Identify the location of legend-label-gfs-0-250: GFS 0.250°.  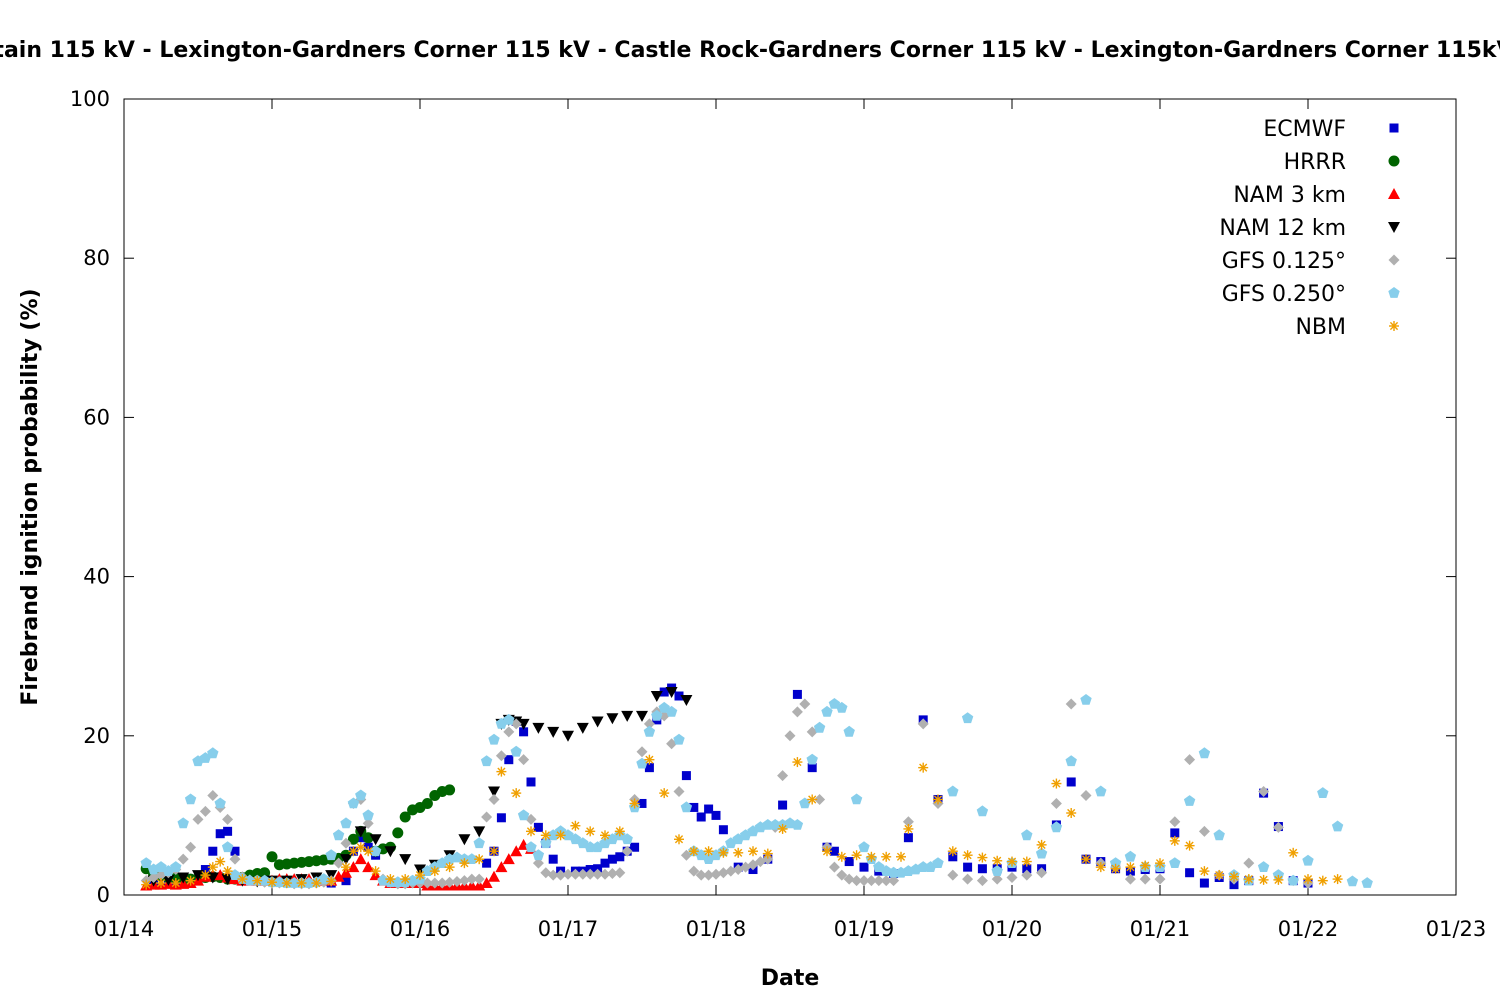
(1284, 294).